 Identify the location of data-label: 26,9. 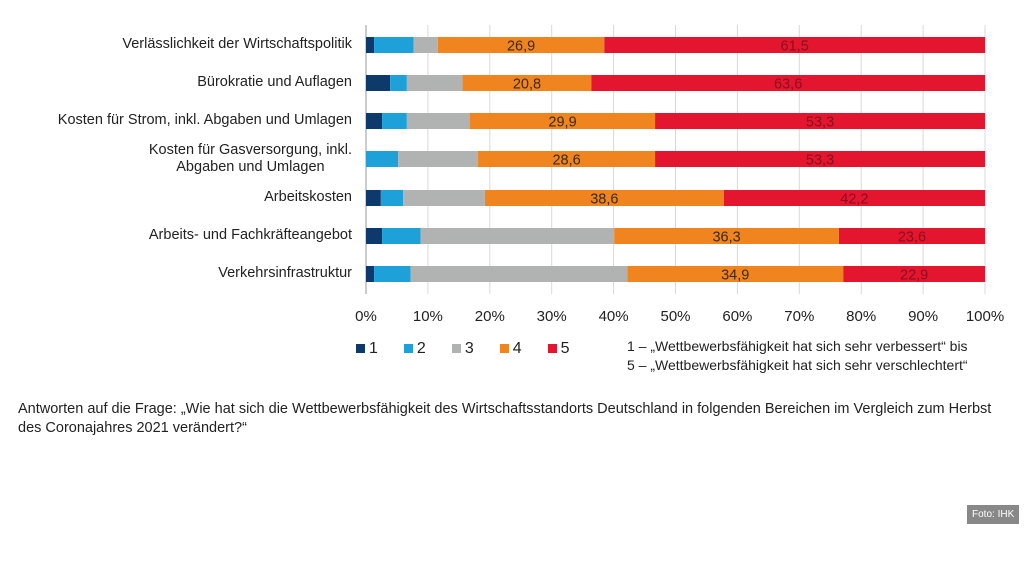
(521, 47).